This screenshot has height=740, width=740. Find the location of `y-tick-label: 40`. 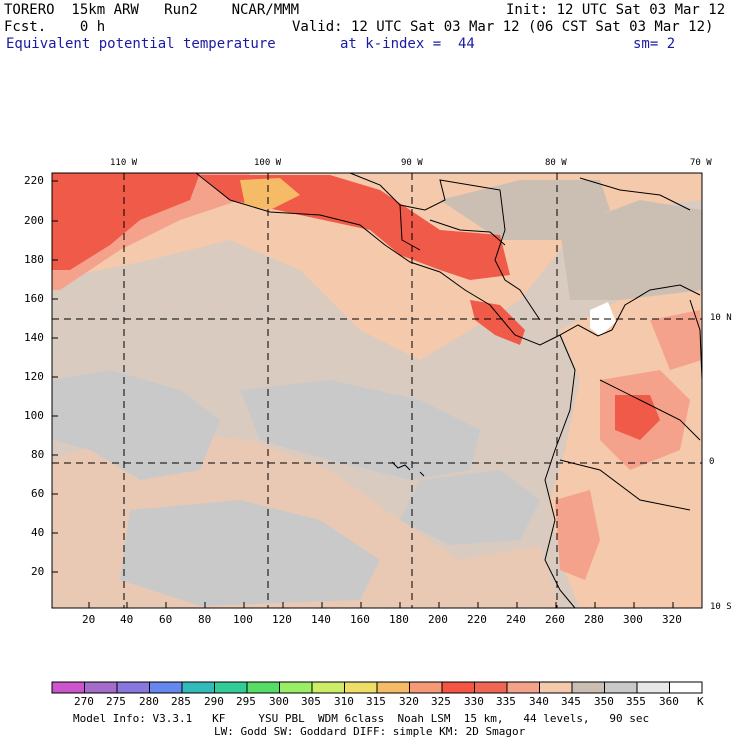

y-tick-label: 40 is located at coordinates (38, 532).